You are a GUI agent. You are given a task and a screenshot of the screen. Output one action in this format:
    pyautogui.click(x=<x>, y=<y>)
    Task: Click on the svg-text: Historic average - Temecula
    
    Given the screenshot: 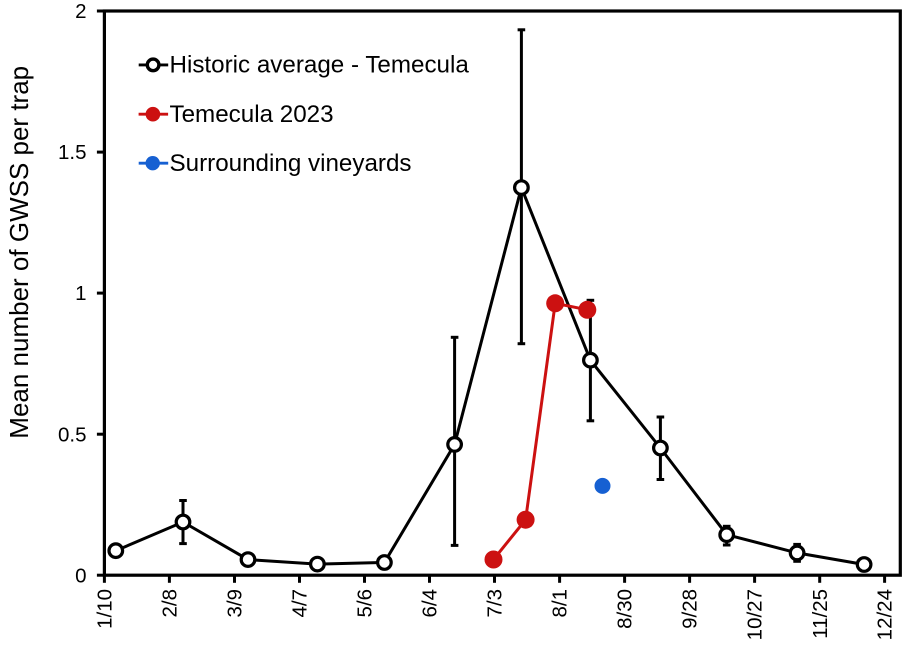 What is the action you would take?
    pyautogui.click(x=320, y=65)
    